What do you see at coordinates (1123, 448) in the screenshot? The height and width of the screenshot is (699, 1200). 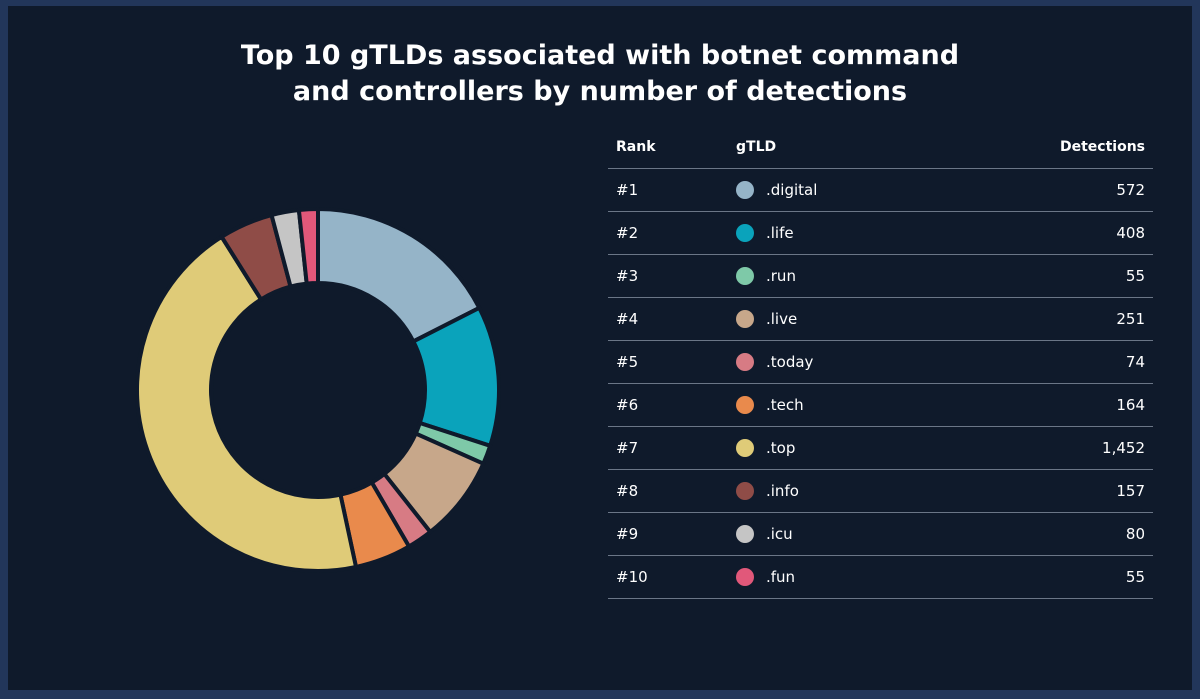 I see `detections-cell: 1,452` at bounding box center [1123, 448].